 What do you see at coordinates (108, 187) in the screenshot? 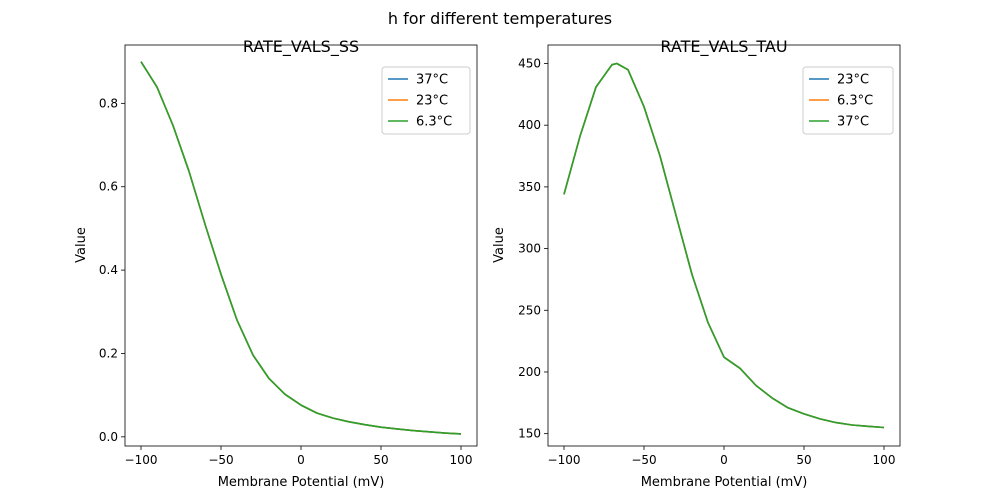
I see `y-tick-label: 0.6` at bounding box center [108, 187].